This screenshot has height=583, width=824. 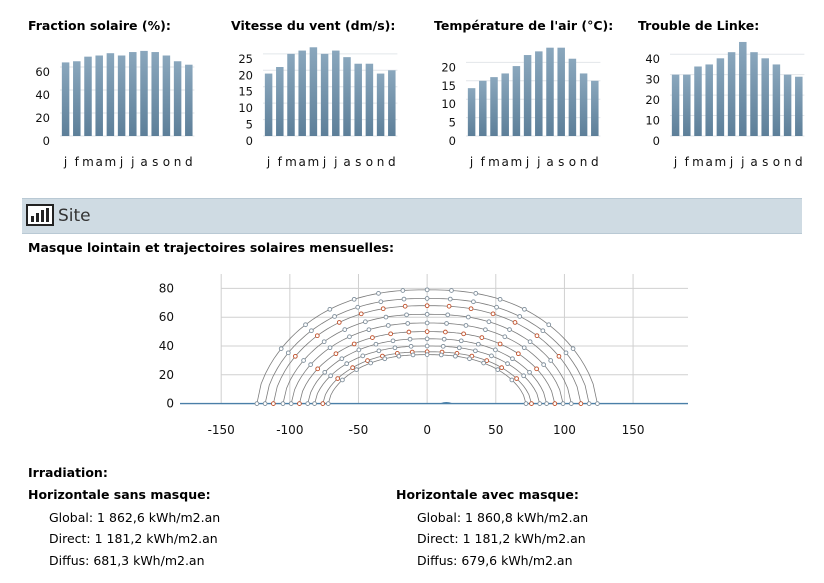 What do you see at coordinates (42, 95) in the screenshot?
I see `y-tick-label: 40` at bounding box center [42, 95].